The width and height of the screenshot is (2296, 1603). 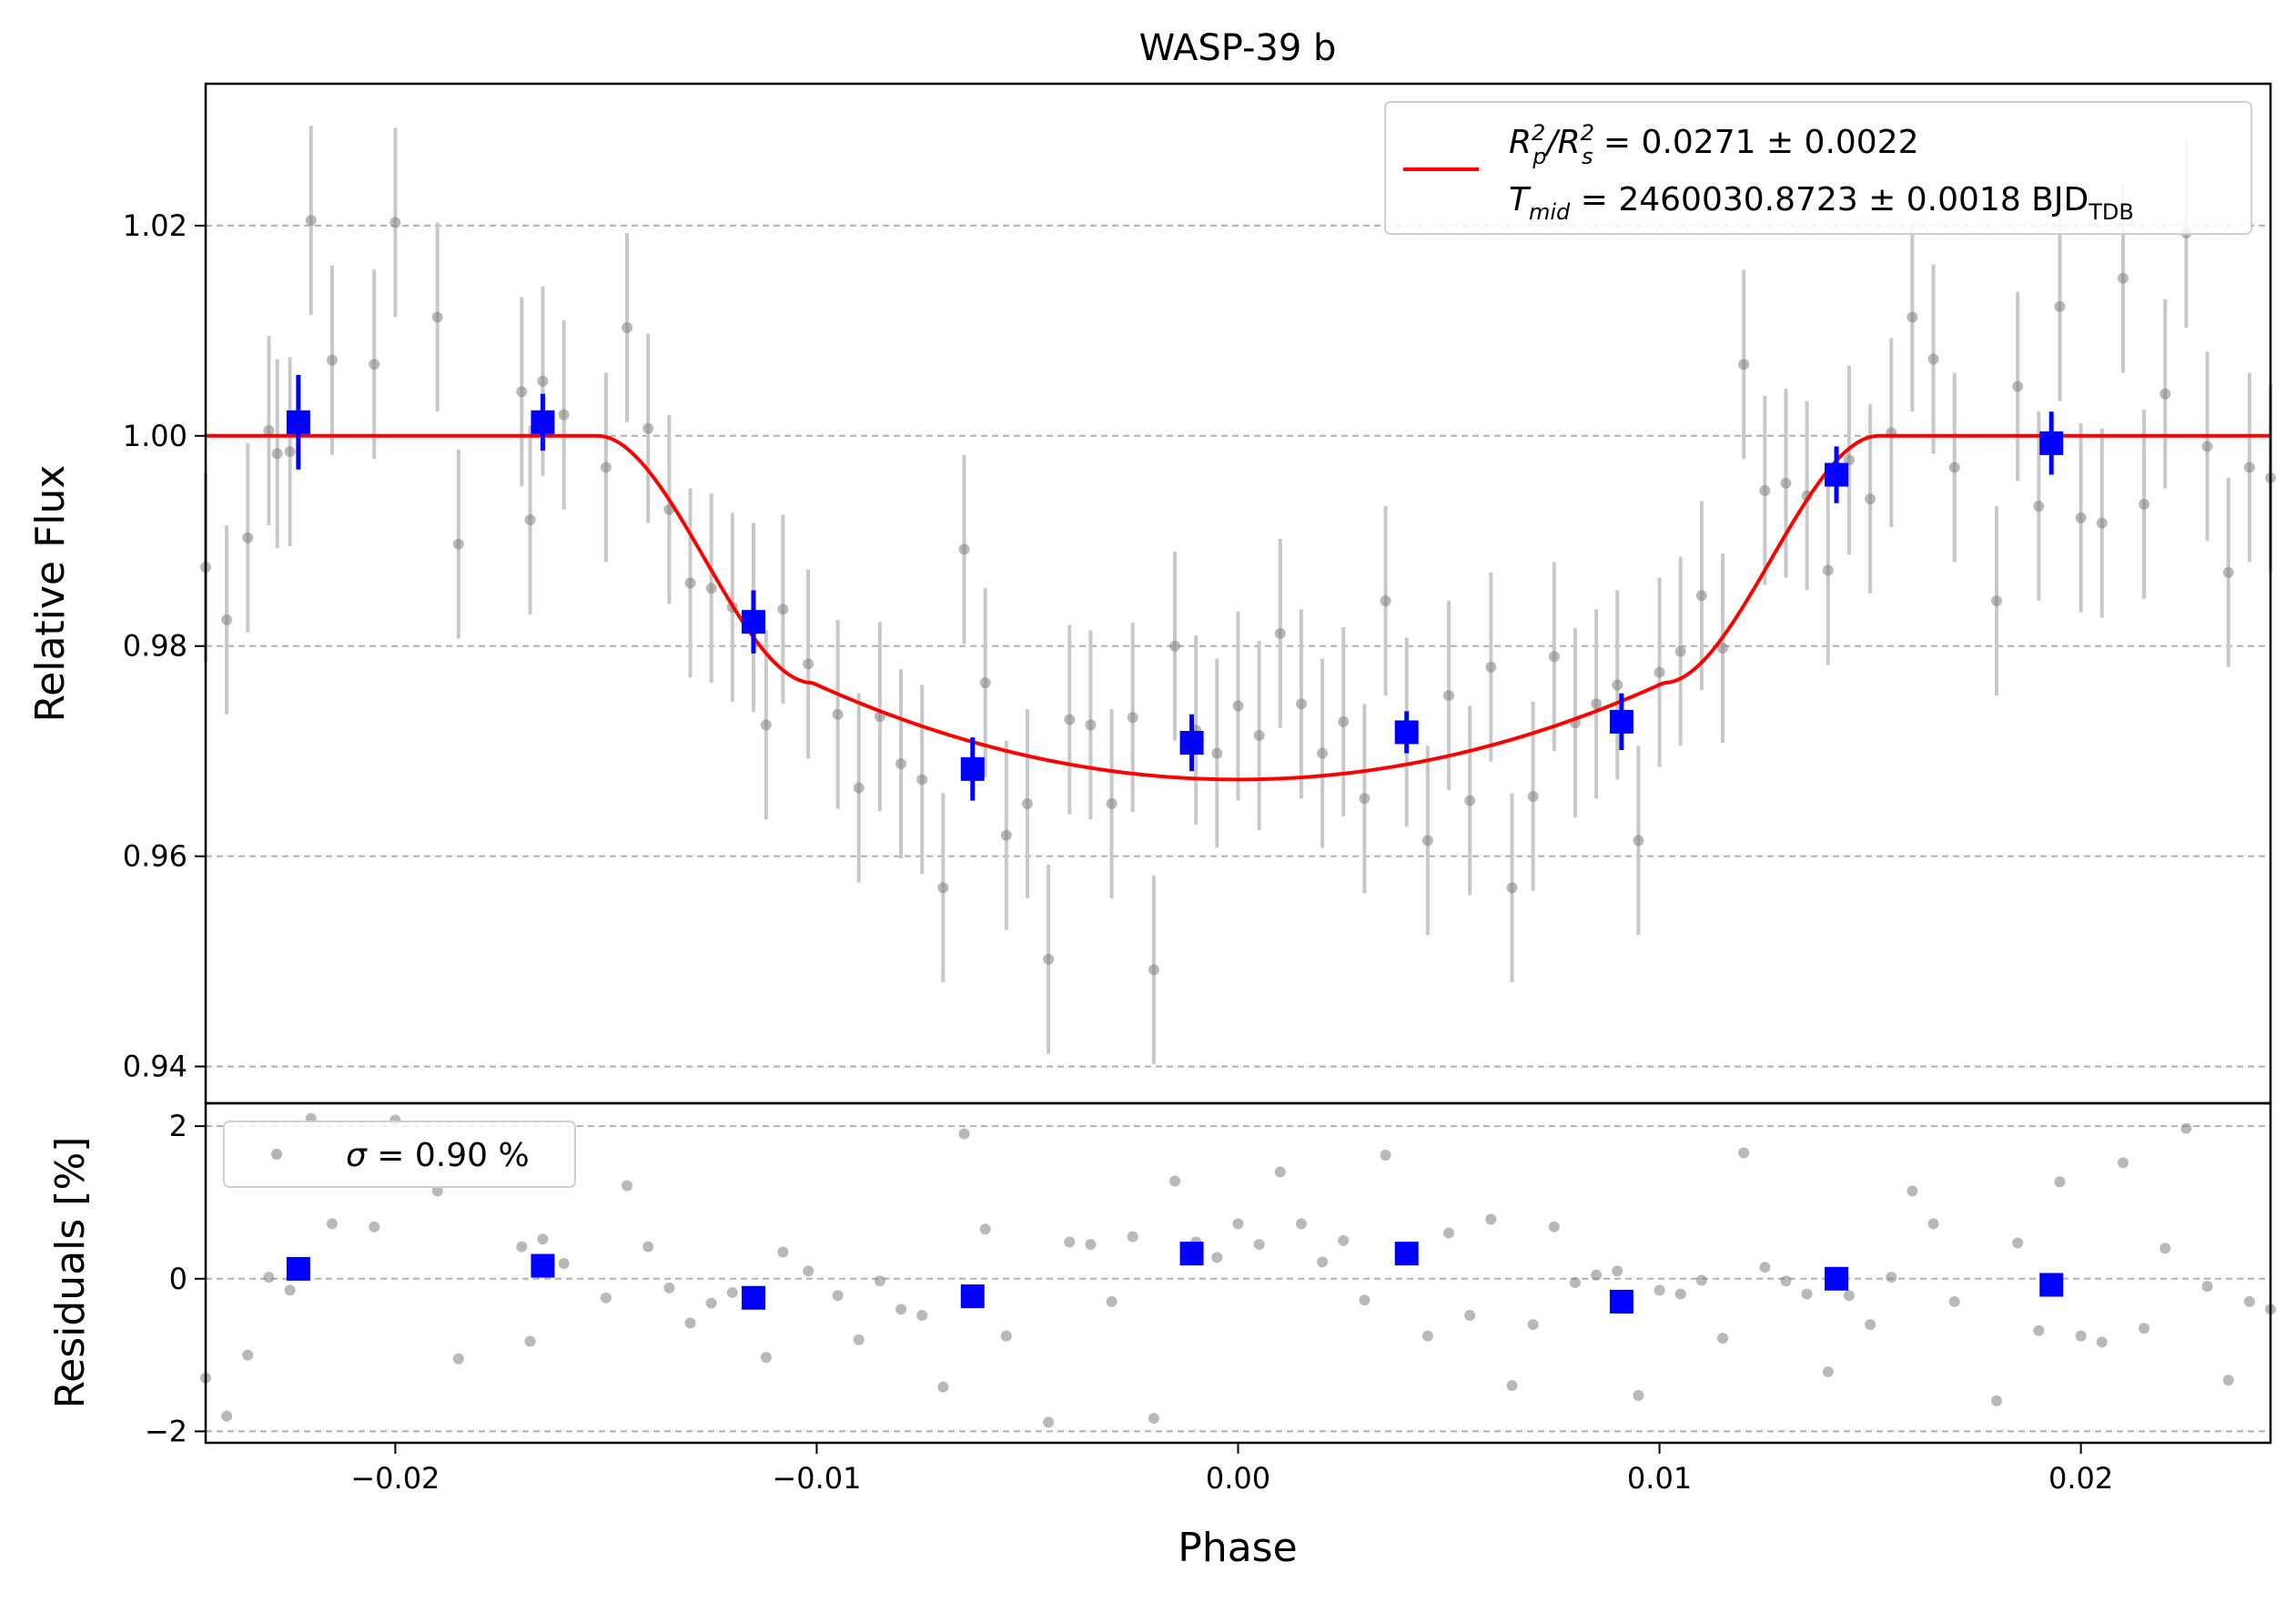 What do you see at coordinates (1714, 144) in the screenshot?
I see `legend-line-rp-rs: R2 p/R2 s = 0.0271 ± 0.0022` at bounding box center [1714, 144].